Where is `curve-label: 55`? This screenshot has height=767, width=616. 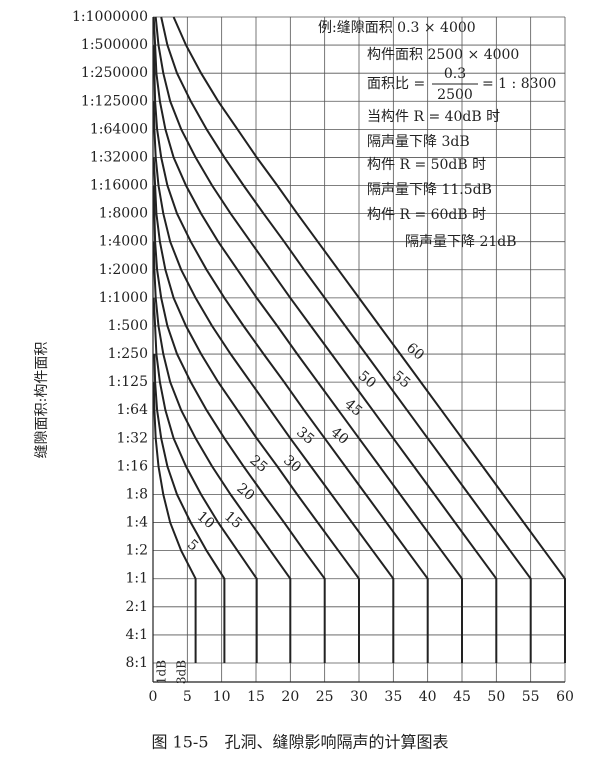
curve-label: 55 is located at coordinates (401, 380).